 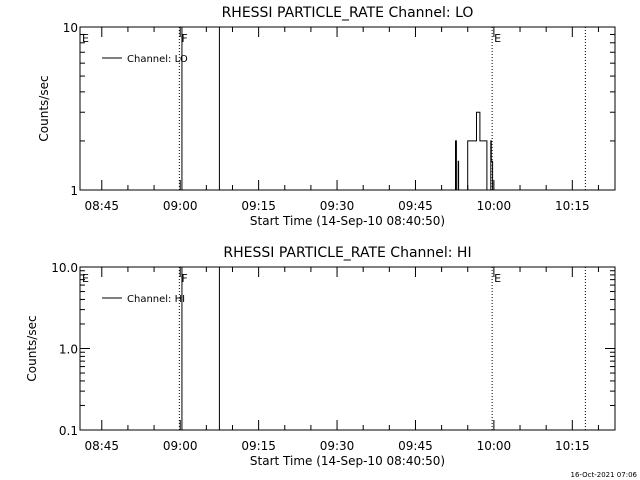 I want to click on y-tick-label: 1, so click(x=74, y=191).